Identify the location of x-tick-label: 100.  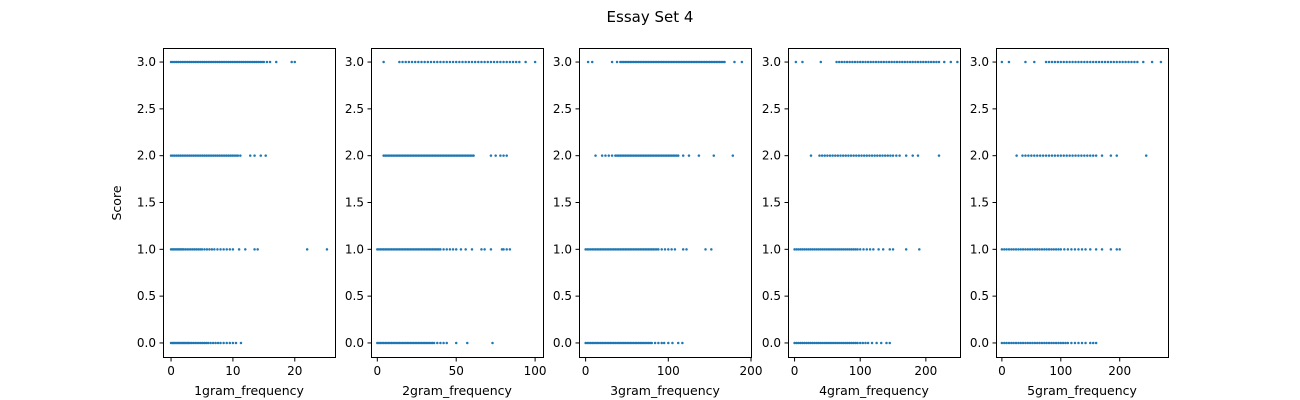
(860, 371).